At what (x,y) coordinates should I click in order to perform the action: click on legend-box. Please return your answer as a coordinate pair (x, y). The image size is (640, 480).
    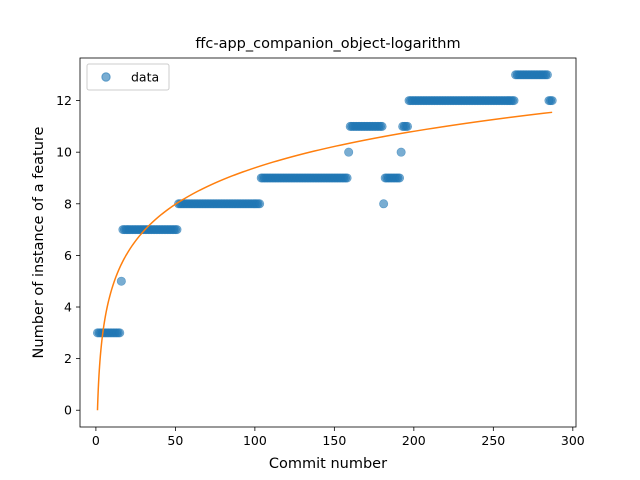
    Looking at the image, I should click on (128, 77).